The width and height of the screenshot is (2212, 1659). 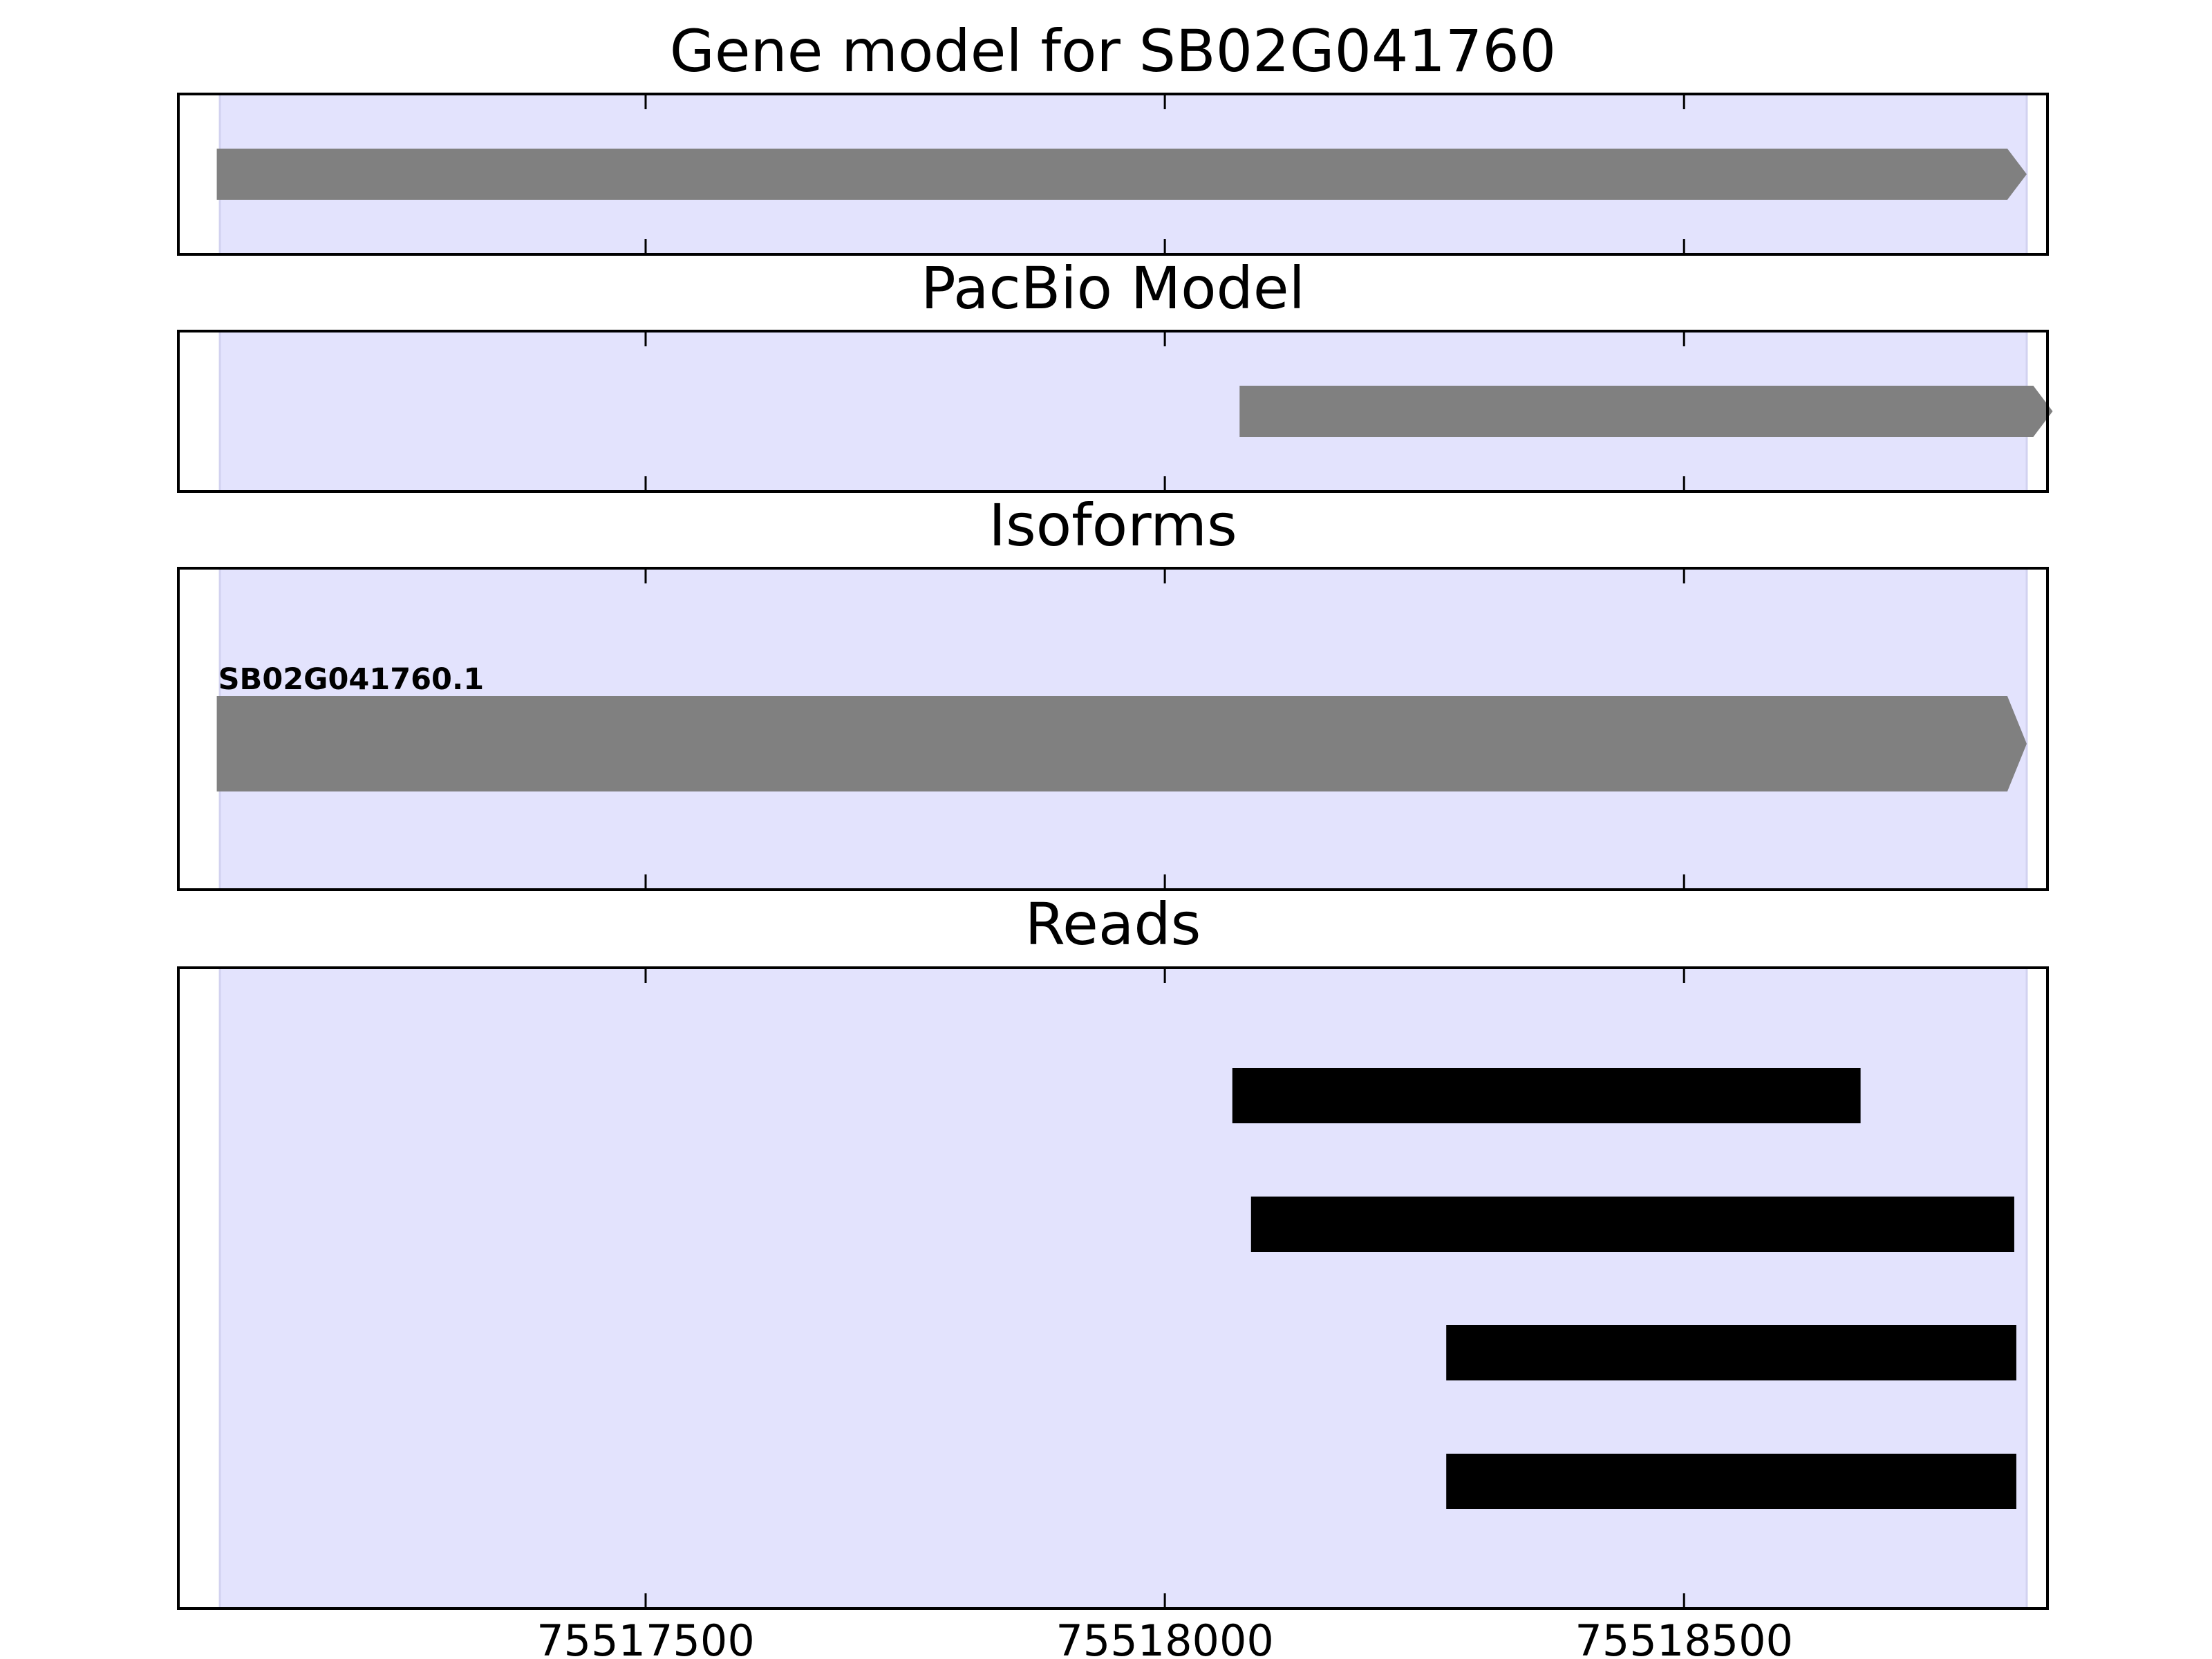 What do you see at coordinates (1113, 288) in the screenshot?
I see `panel-title-pacbio-model: PacBio Model` at bounding box center [1113, 288].